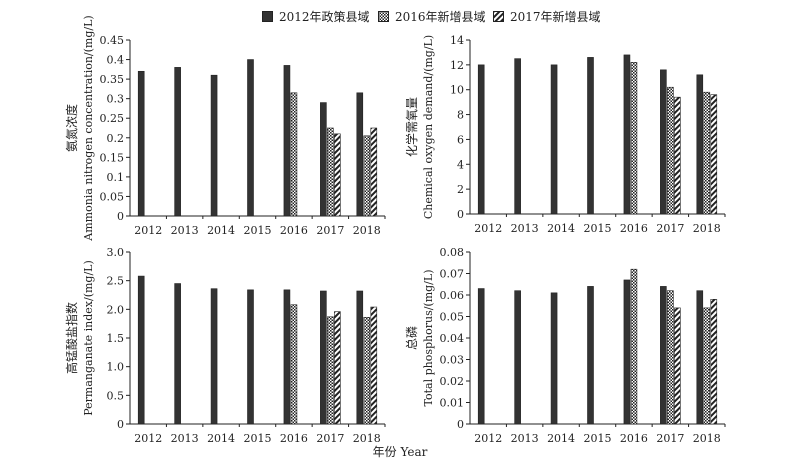 Image resolution: width=800 pixels, height=465 pixels. I want to click on y-axis-label-en: Ammonia nitrogen concentration/(mg/L), so click(88, 128).